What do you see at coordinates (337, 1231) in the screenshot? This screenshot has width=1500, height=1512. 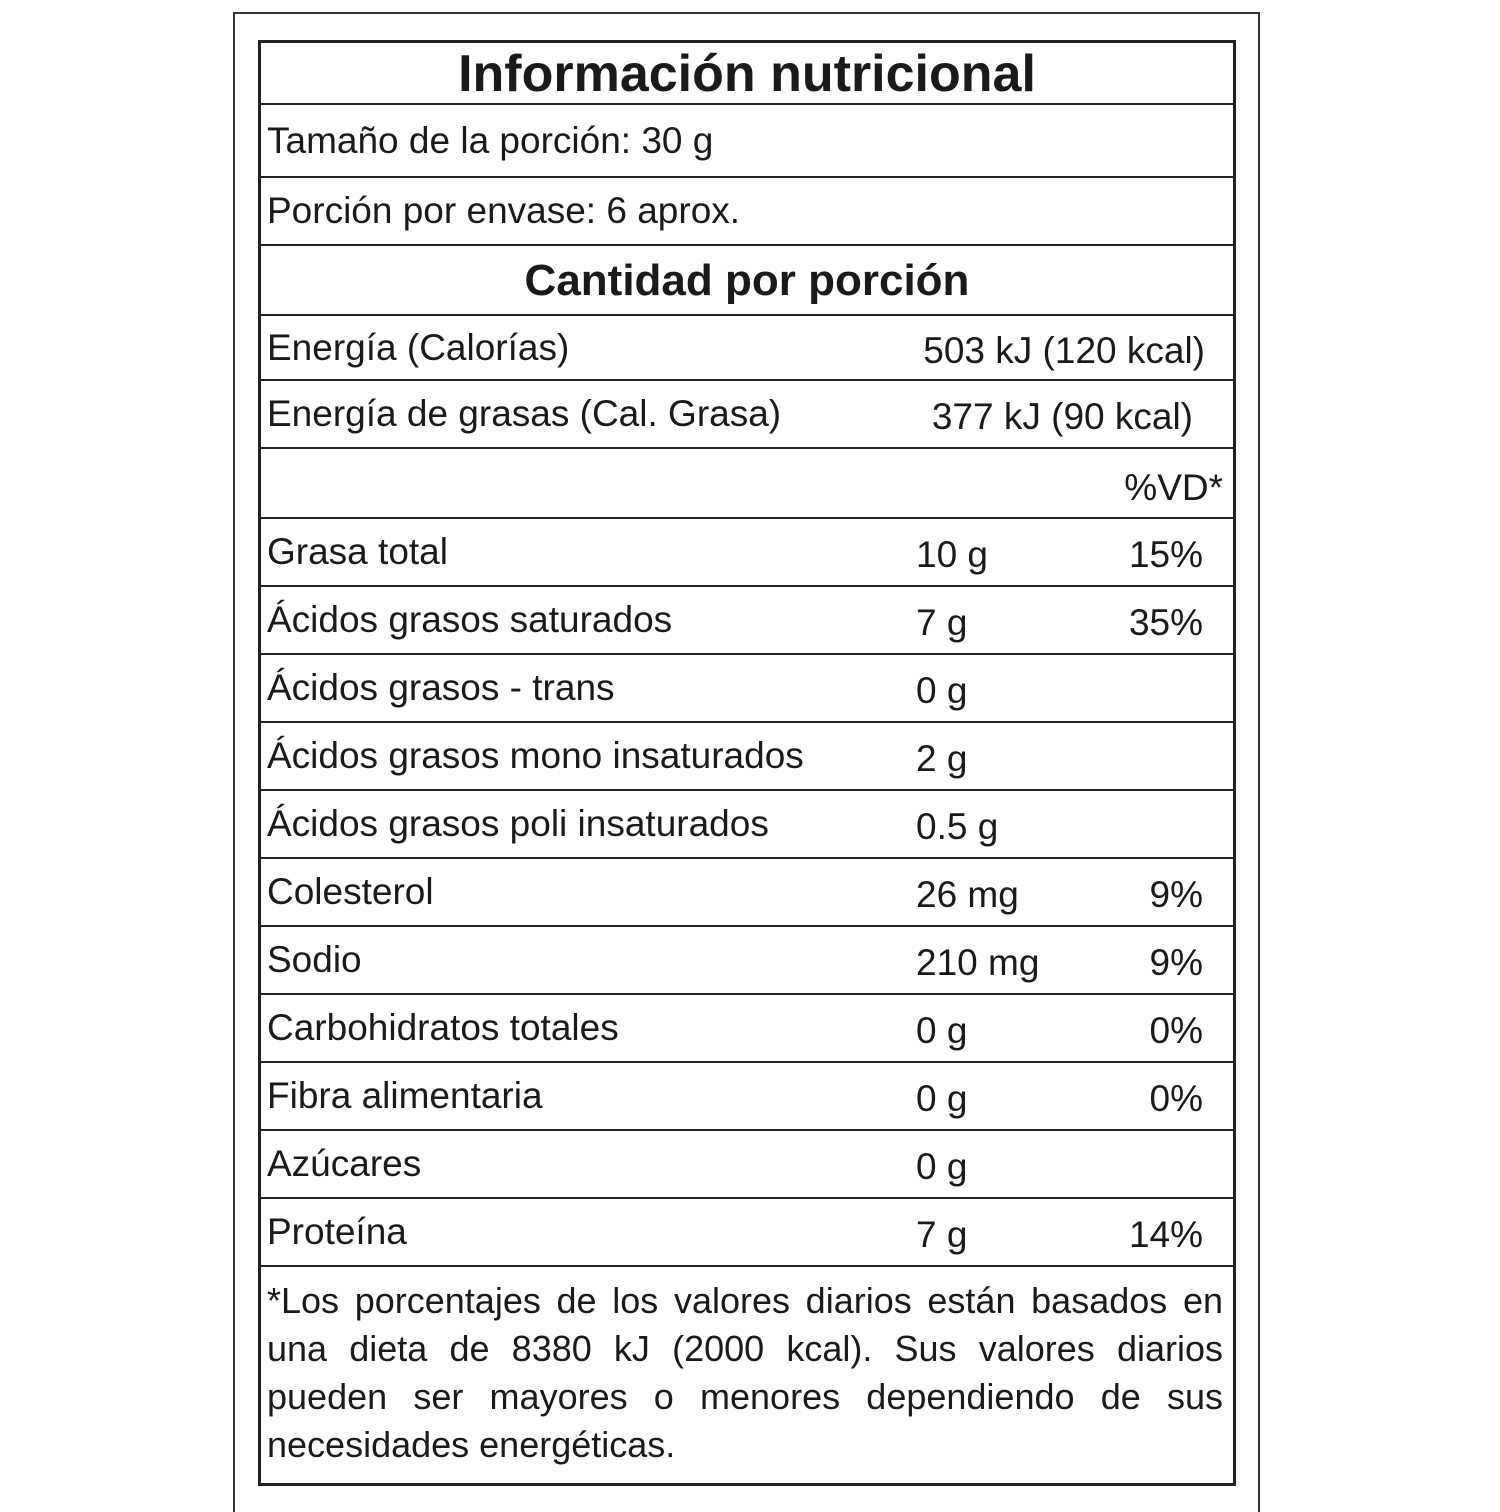 I see `nutrient-label: Proteína` at bounding box center [337, 1231].